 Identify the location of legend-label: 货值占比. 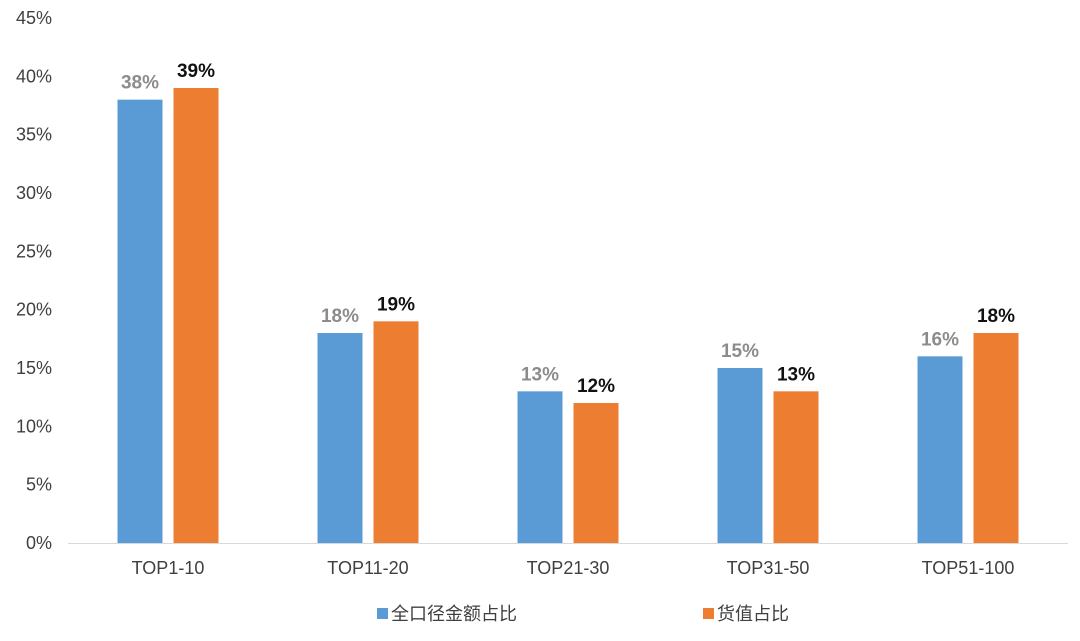
(753, 614).